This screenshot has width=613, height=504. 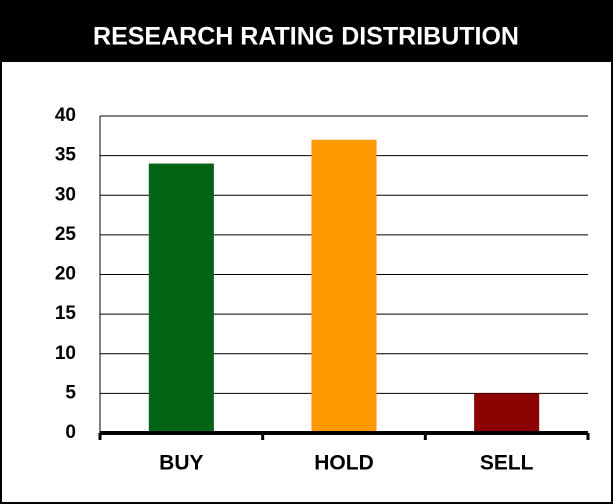 What do you see at coordinates (344, 463) in the screenshot?
I see `x-tick-label: HOLD` at bounding box center [344, 463].